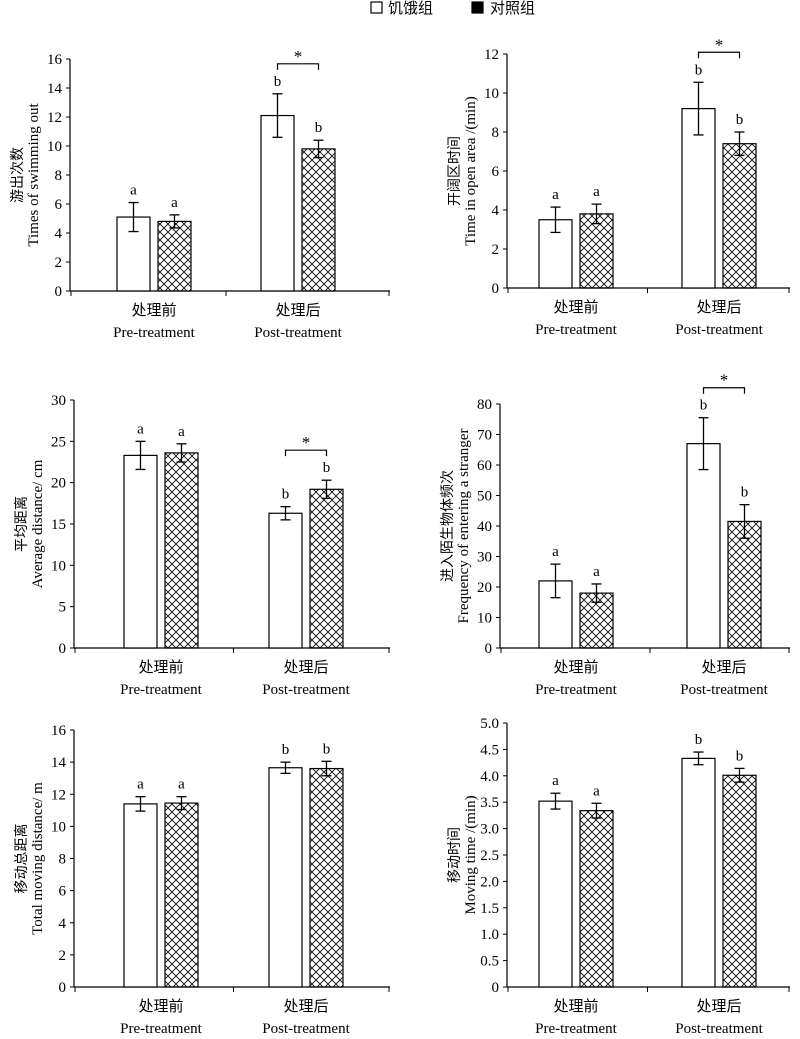 The height and width of the screenshot is (1039, 800). What do you see at coordinates (484, 497) in the screenshot?
I see `y-tick-label: 50` at bounding box center [484, 497].